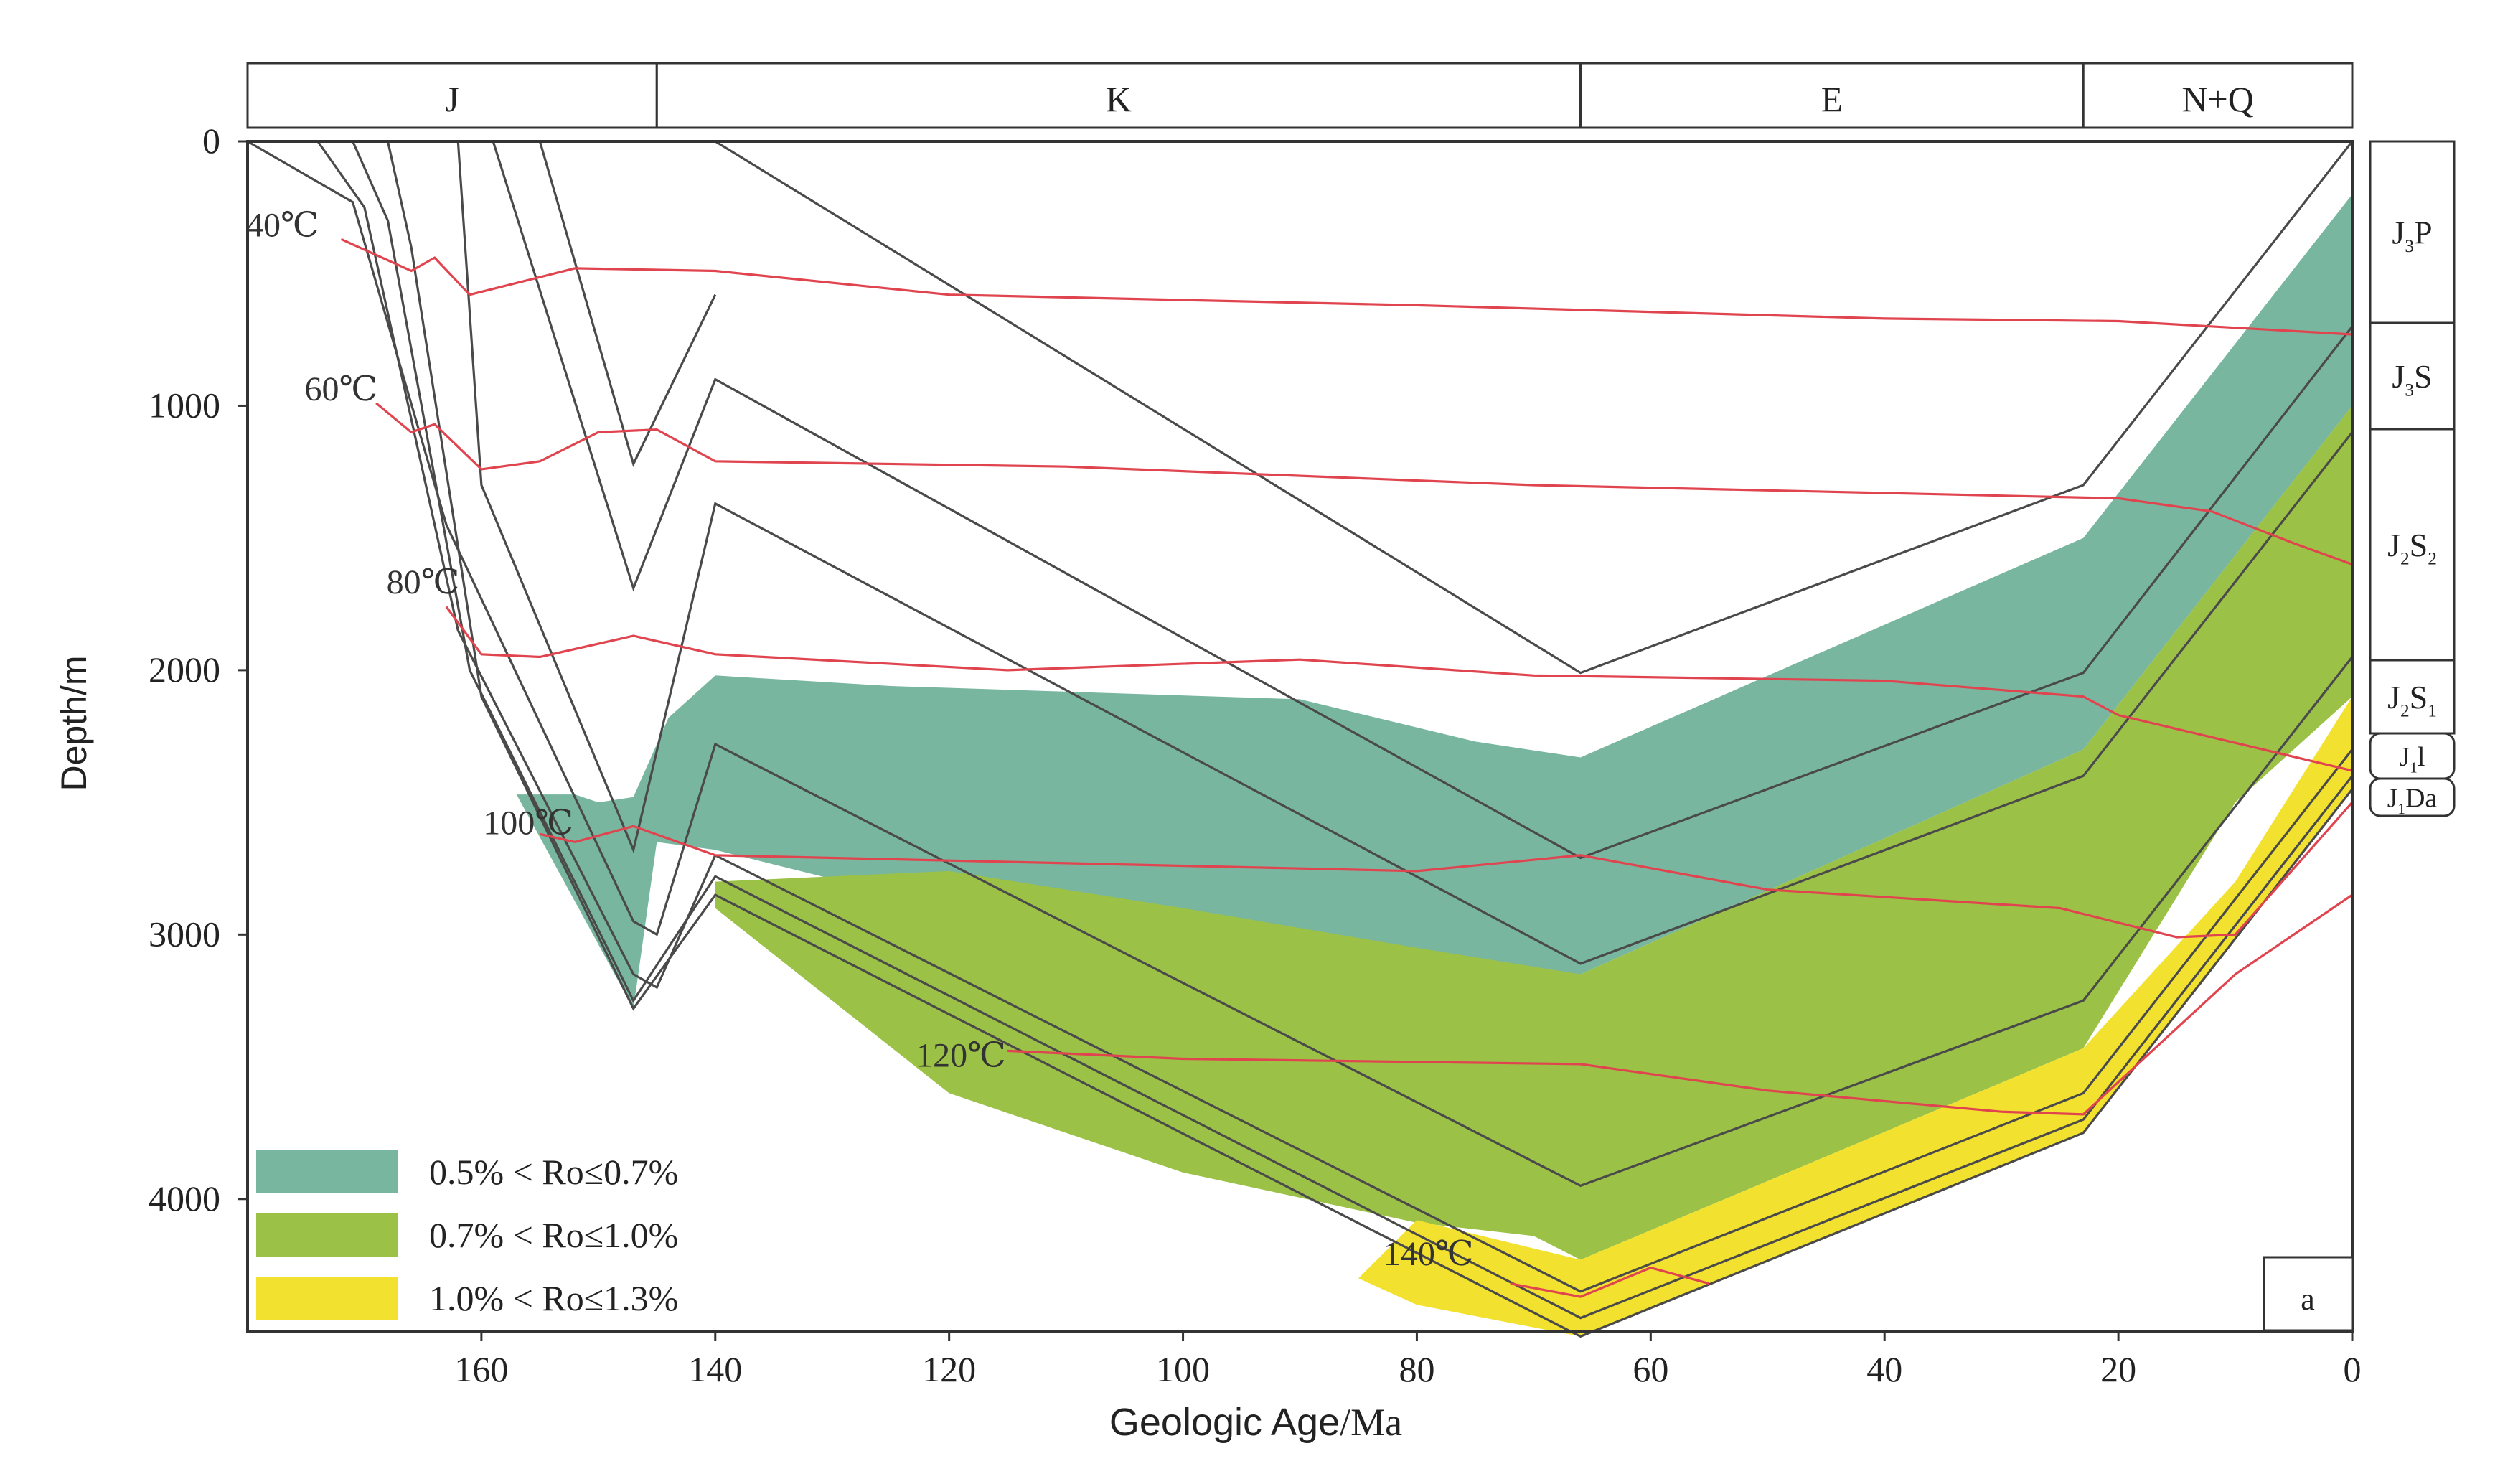 The height and width of the screenshot is (1484, 2518). What do you see at coordinates (2217, 99) in the screenshot?
I see `period-label-n-q: N+Q` at bounding box center [2217, 99].